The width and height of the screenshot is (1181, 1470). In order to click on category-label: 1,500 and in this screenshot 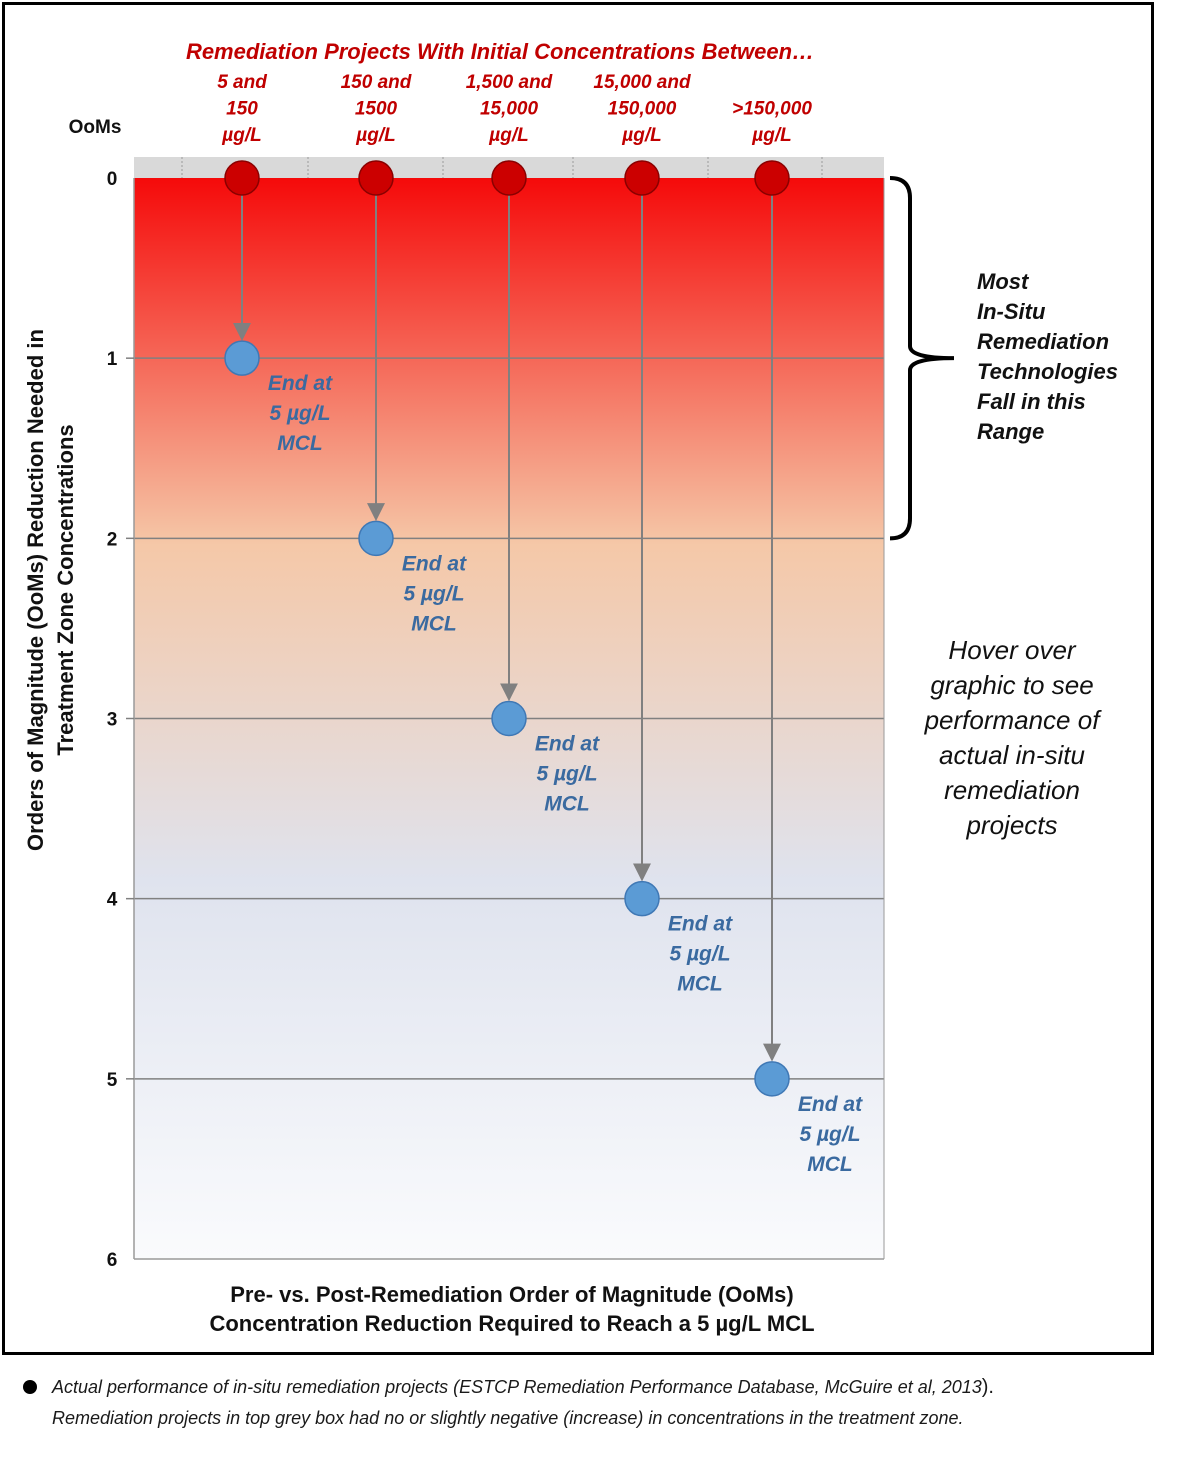, I will do `click(509, 82)`.